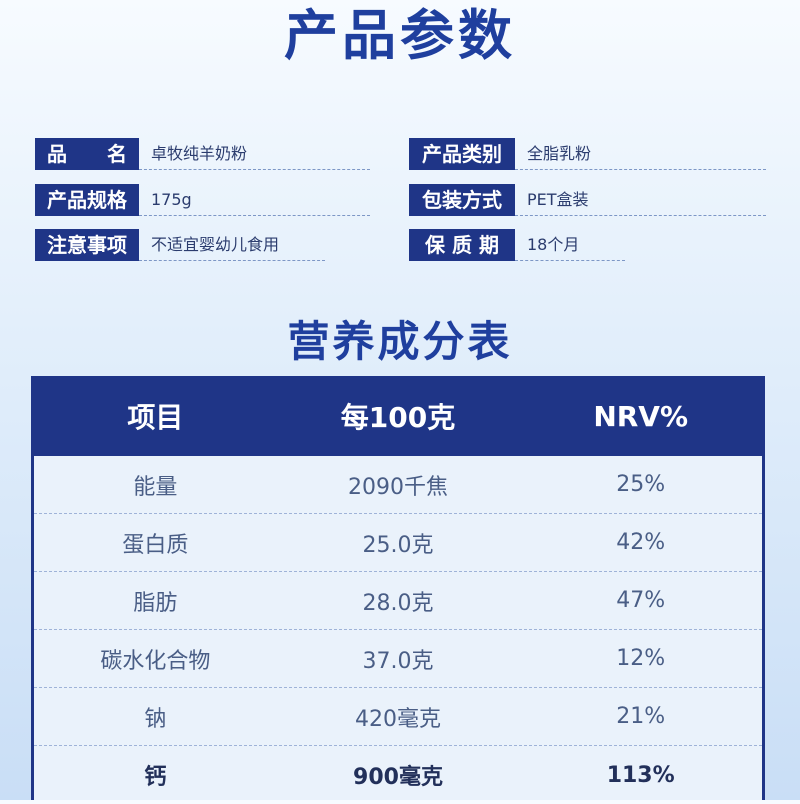 Image resolution: width=800 pixels, height=804 pixels. I want to click on table-row: 碳水化合物 37.0克 12%, so click(398, 659).